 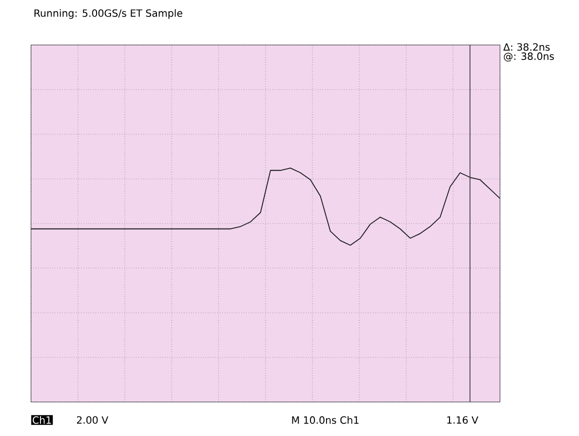 I want to click on text: Ch1, so click(x=41, y=420).